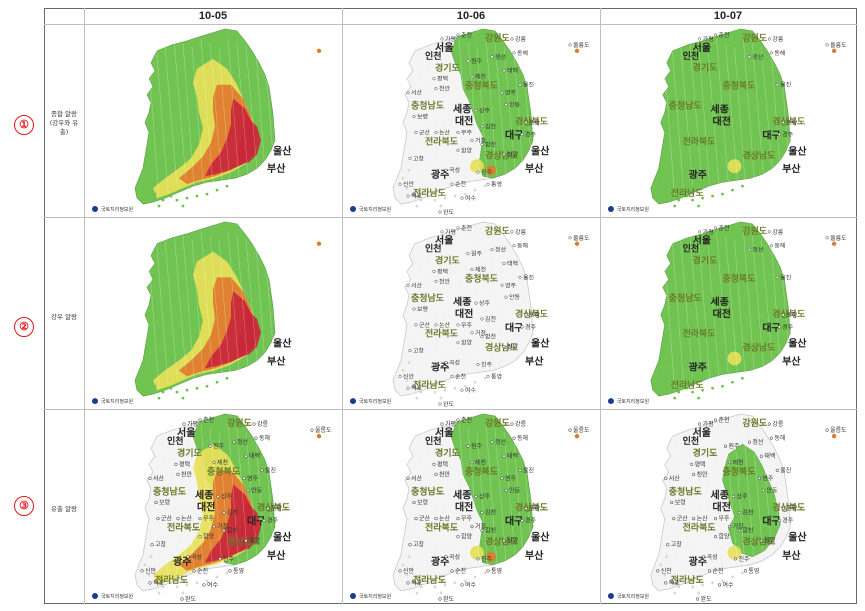  Describe the element at coordinates (481, 333) in the screenshot. I see `place-label-geochang: 거창` at that location.